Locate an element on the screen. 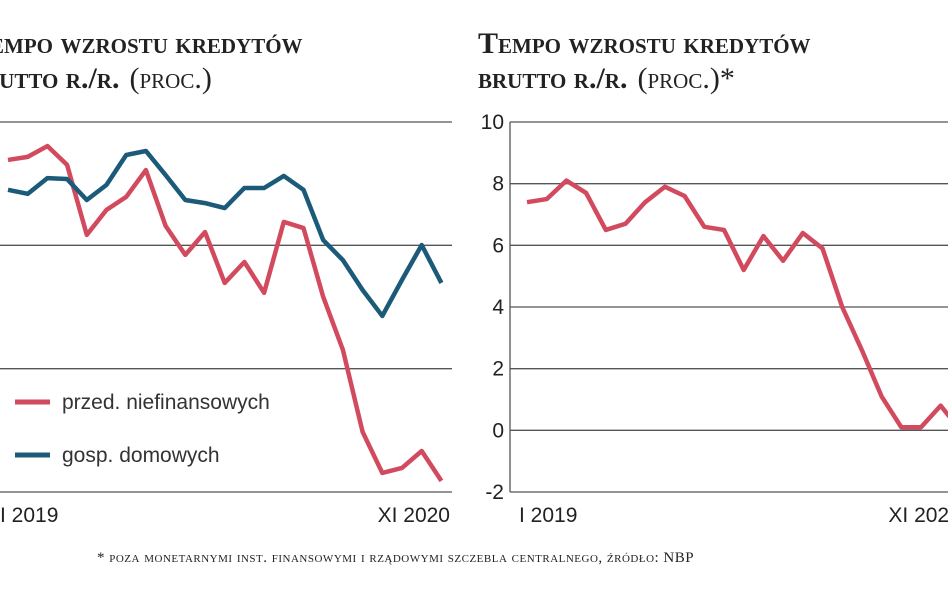 The height and width of the screenshot is (593, 948). series-line is located at coordinates (225, 233).